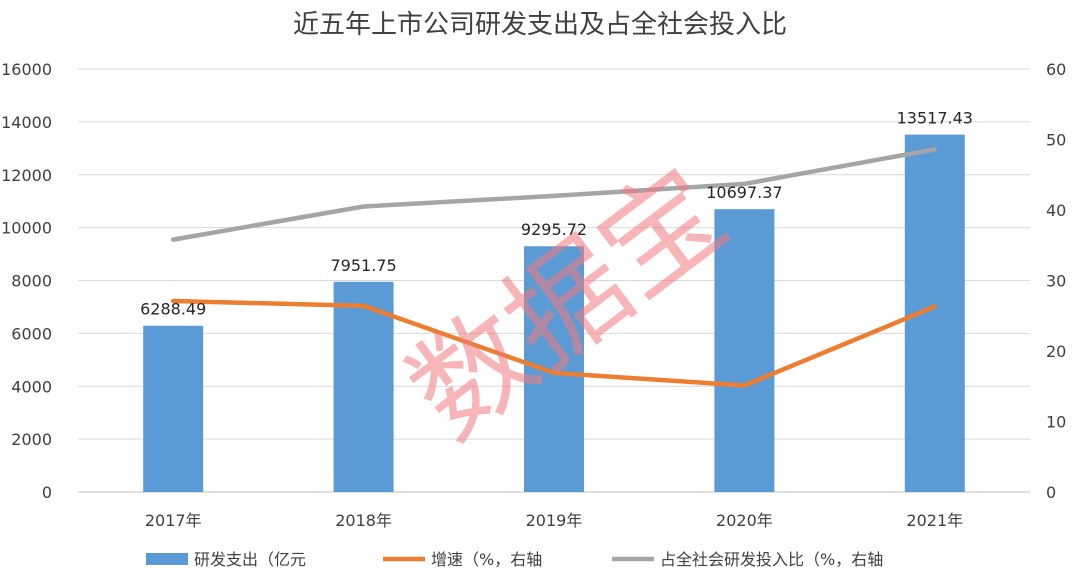 The height and width of the screenshot is (579, 1080). What do you see at coordinates (934, 520) in the screenshot?
I see `x-tick-label: 2021年` at bounding box center [934, 520].